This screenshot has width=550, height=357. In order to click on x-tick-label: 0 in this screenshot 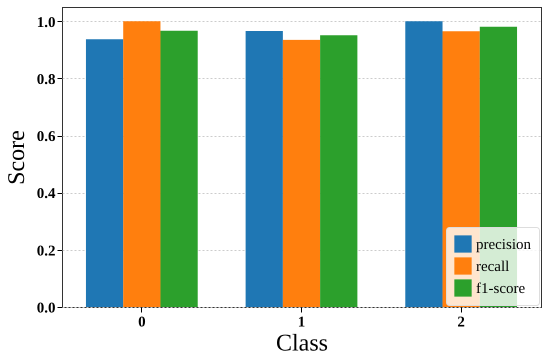, I will do `click(142, 322)`.